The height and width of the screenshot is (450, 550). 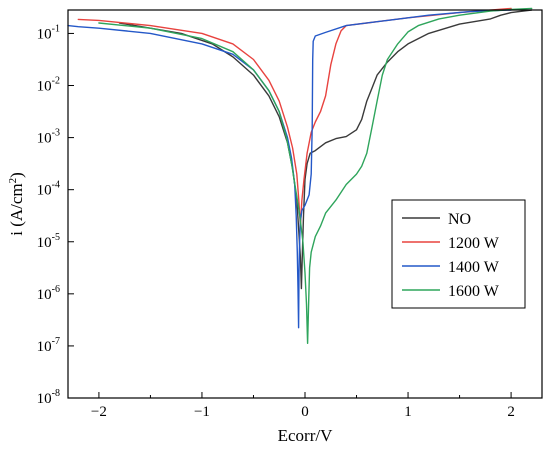 I want to click on y-tick-label: 10⁻⁷, so click(x=48, y=345).